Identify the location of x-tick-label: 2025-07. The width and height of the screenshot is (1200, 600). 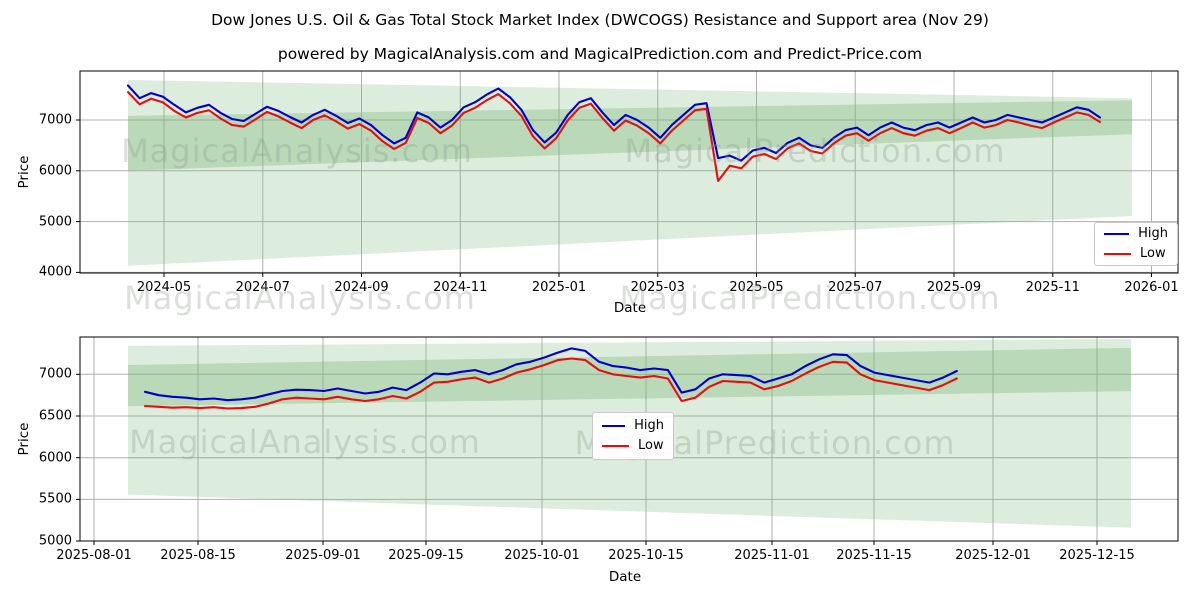
(855, 287).